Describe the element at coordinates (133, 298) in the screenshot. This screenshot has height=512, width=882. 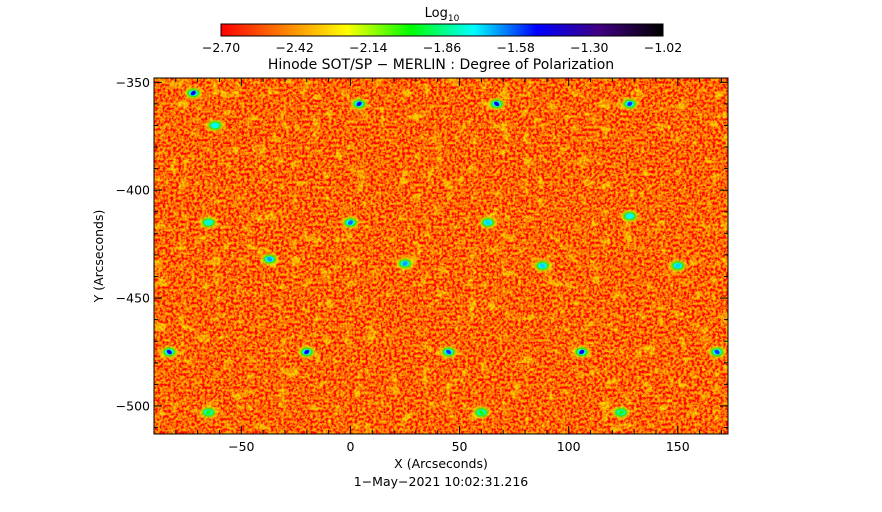
I see `y-tick-label: −450` at that location.